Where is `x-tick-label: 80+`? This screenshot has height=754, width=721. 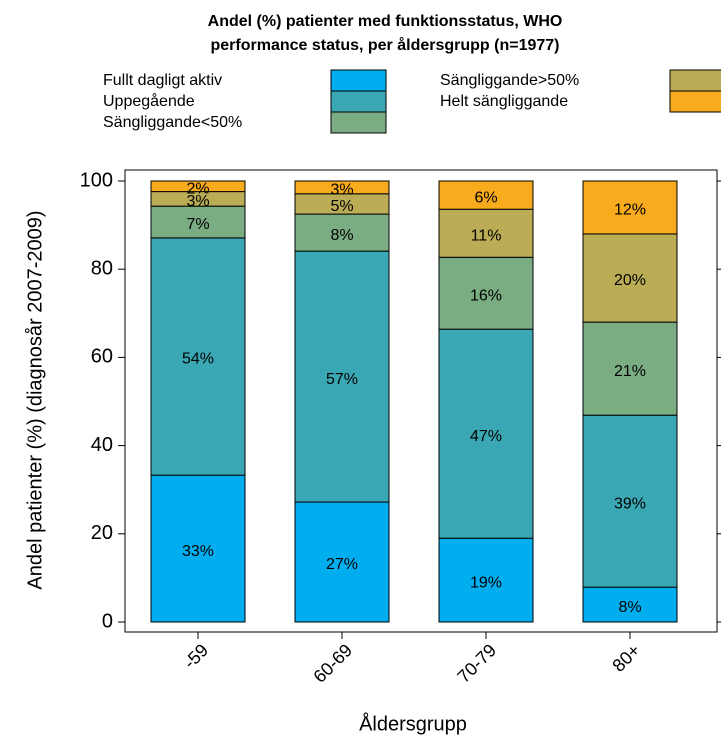 x-tick-label: 80+ is located at coordinates (626, 658).